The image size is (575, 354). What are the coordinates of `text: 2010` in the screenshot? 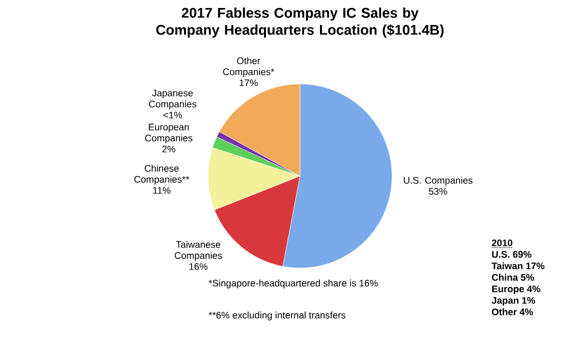 It's located at (502, 243).